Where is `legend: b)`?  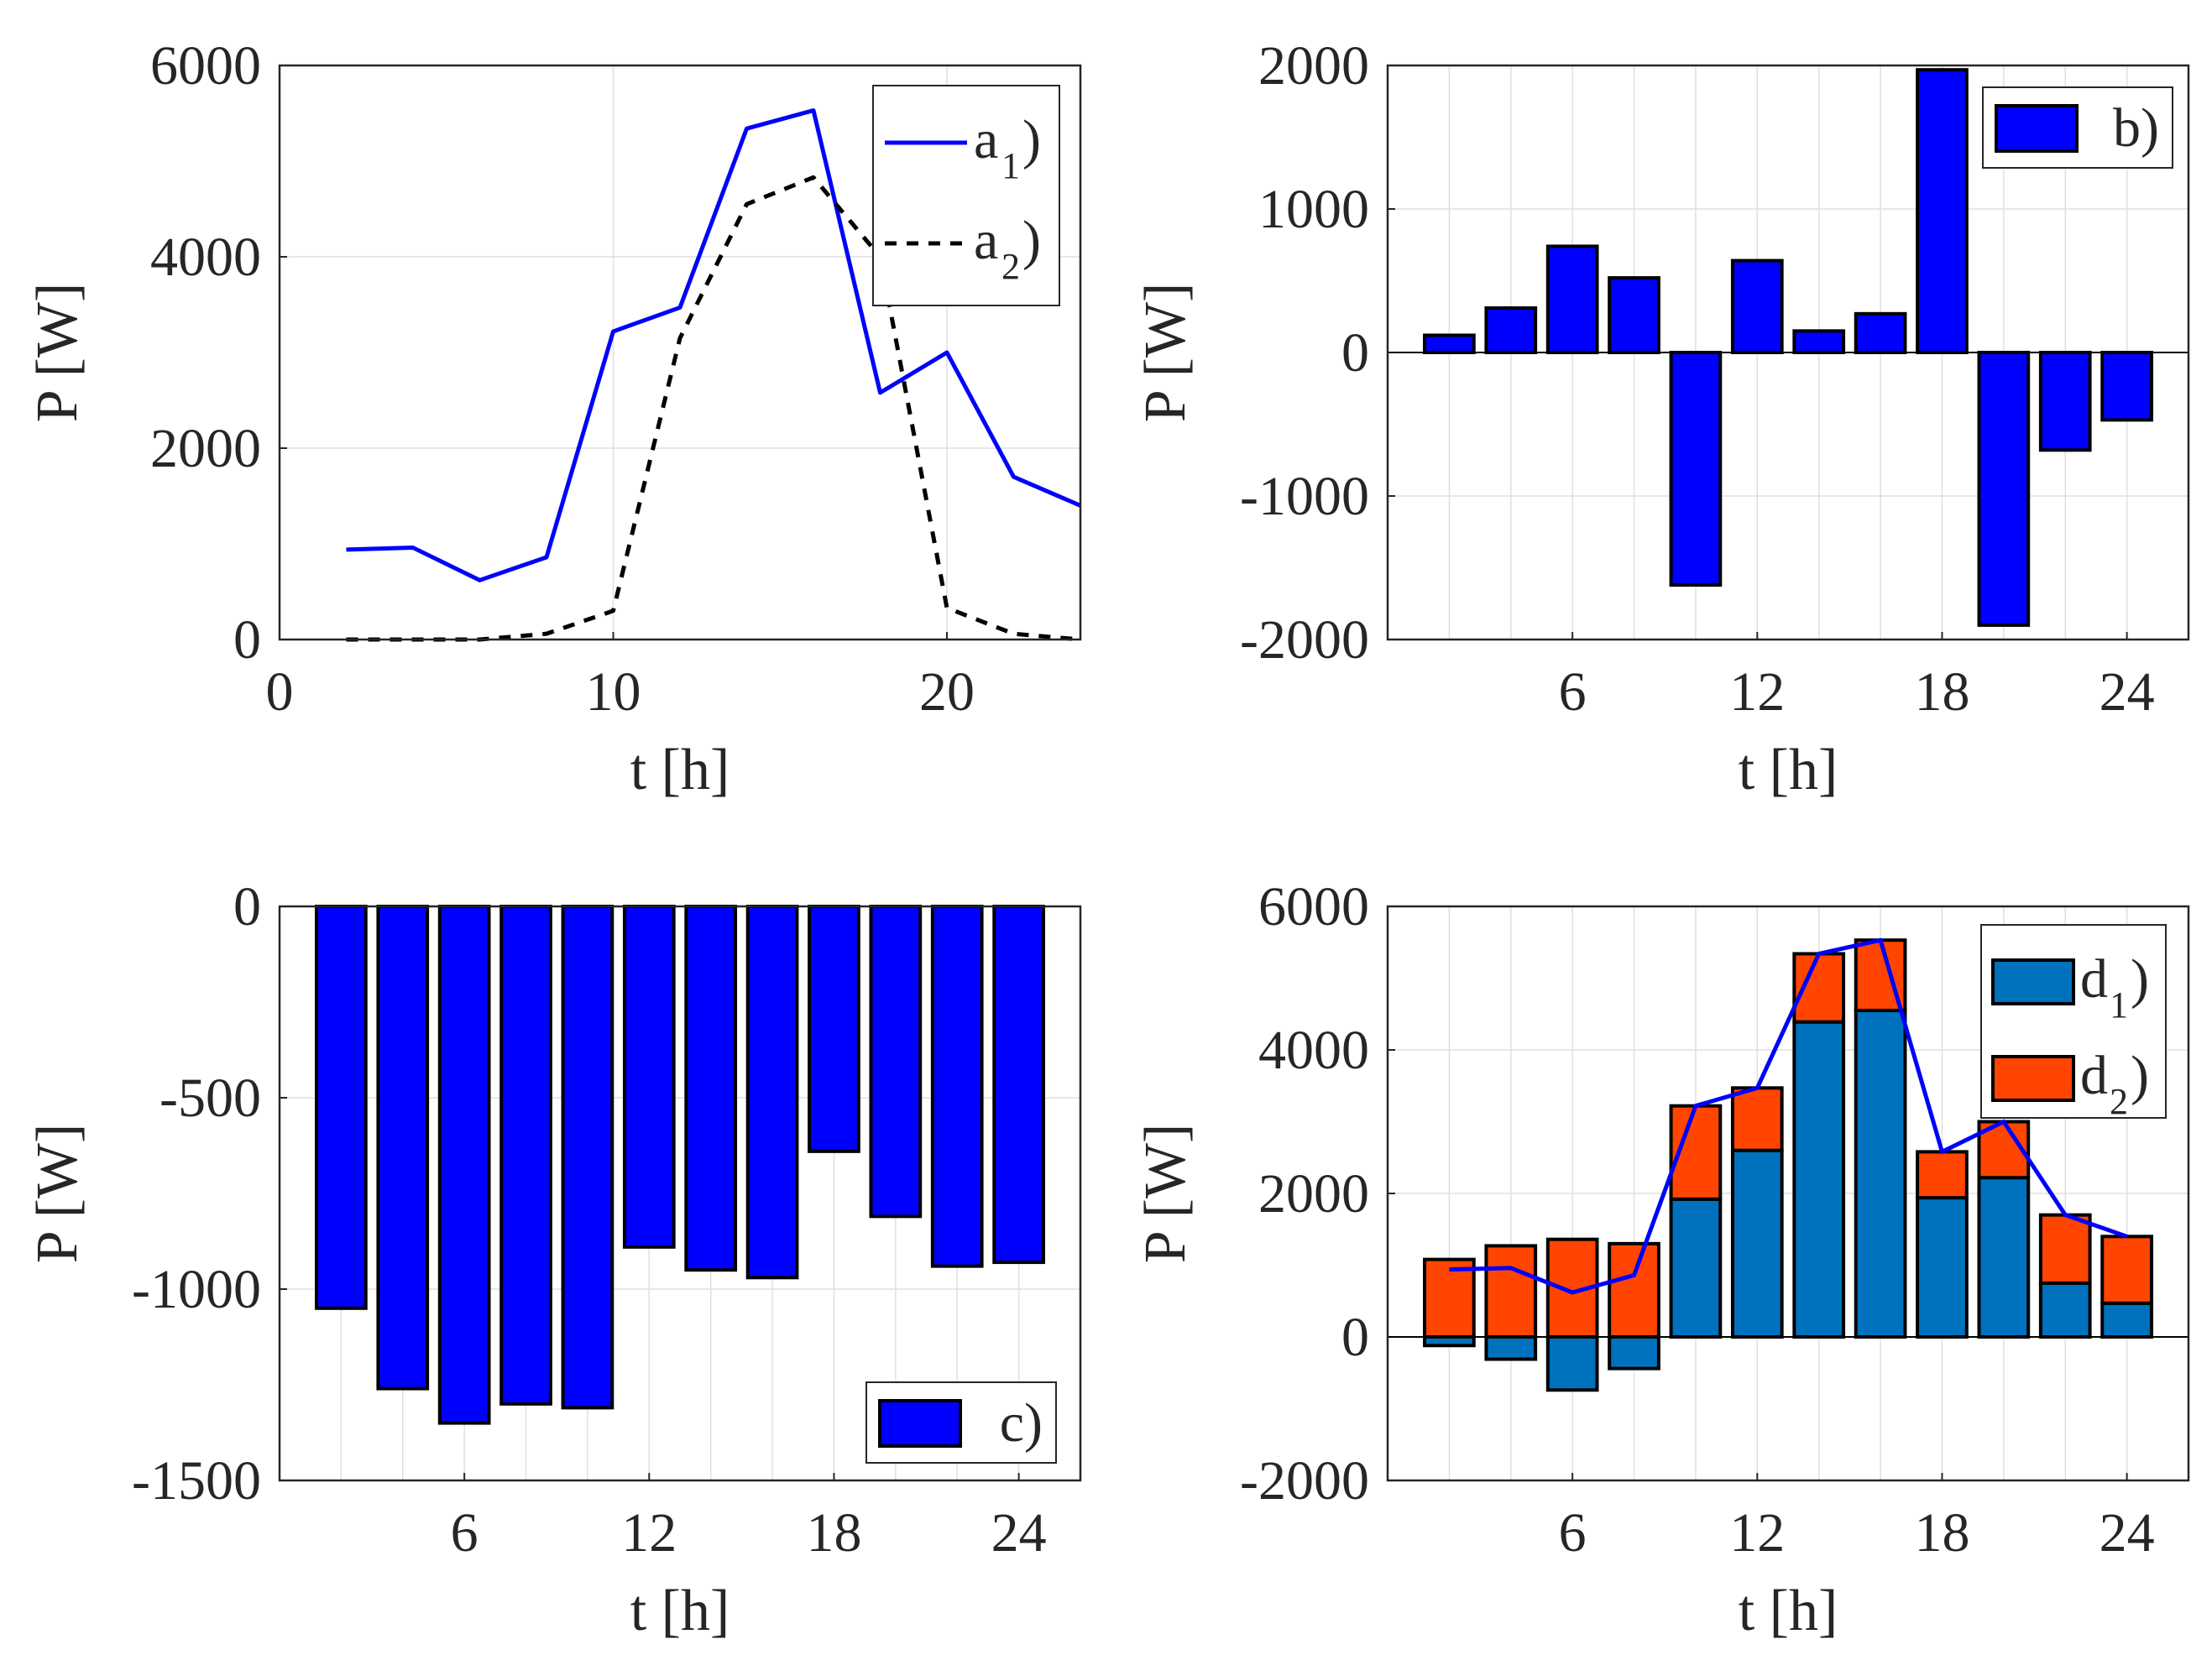 legend: b) is located at coordinates (2077, 127).